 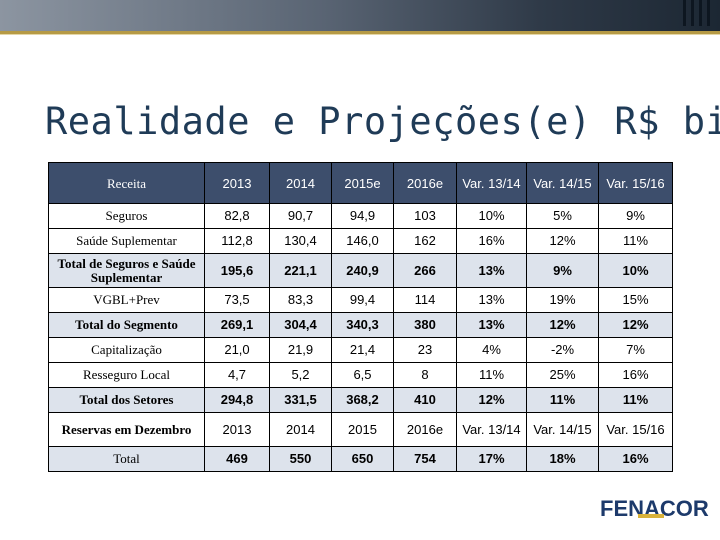 What do you see at coordinates (635, 350) in the screenshot?
I see `table-cell: 7%` at bounding box center [635, 350].